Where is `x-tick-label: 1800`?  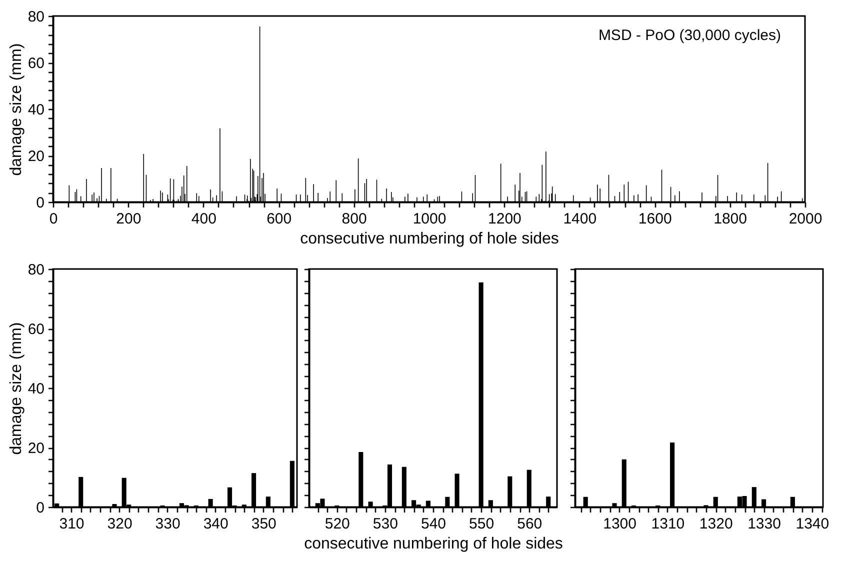 x-tick-label: 1800 is located at coordinates (730, 219).